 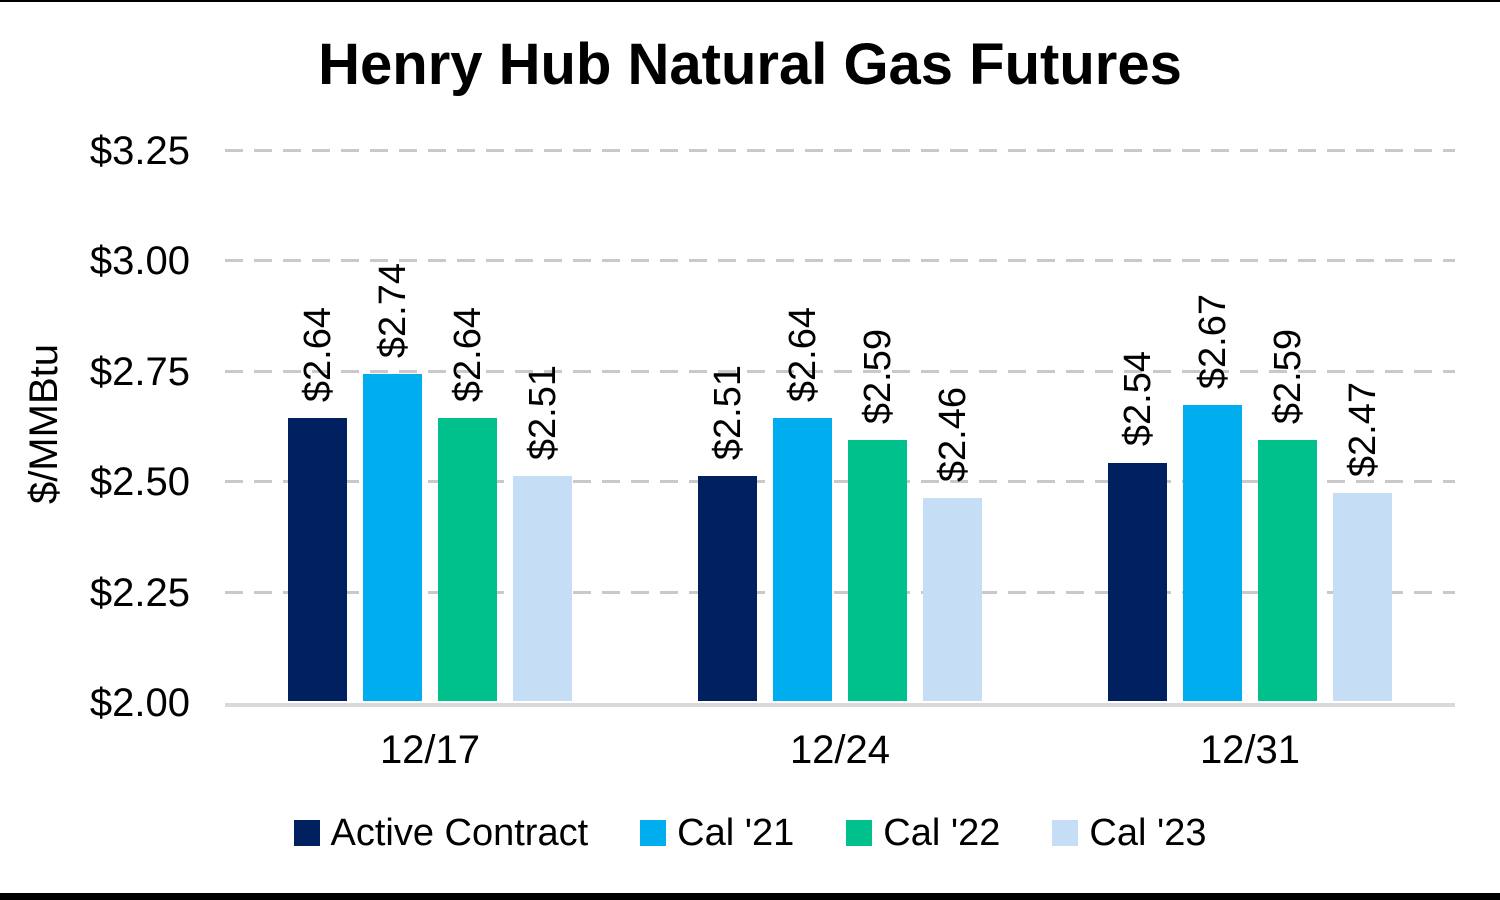 I want to click on bar-slot: $2.74, so click(x=392, y=411).